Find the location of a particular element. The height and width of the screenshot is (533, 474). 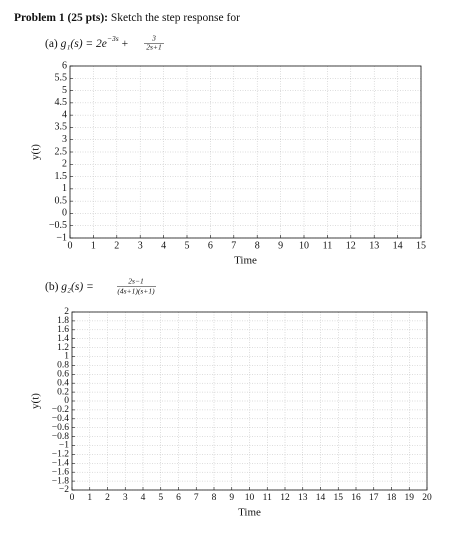

formula-a: (a) g₁(s) = 2e−3s + is located at coordinates (86, 42).